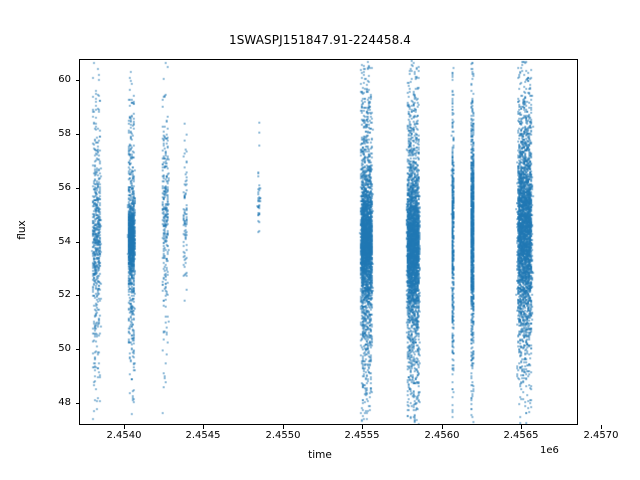 The image size is (640, 480). Describe the element at coordinates (521, 435) in the screenshot. I see `xticklabel-5: 2.4565` at that location.